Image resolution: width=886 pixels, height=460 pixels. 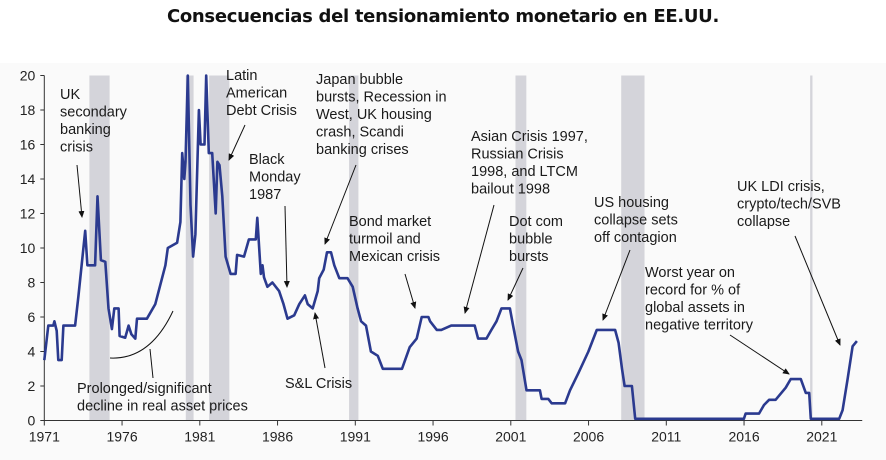 I want to click on annotation-line: UK, so click(x=70, y=95).